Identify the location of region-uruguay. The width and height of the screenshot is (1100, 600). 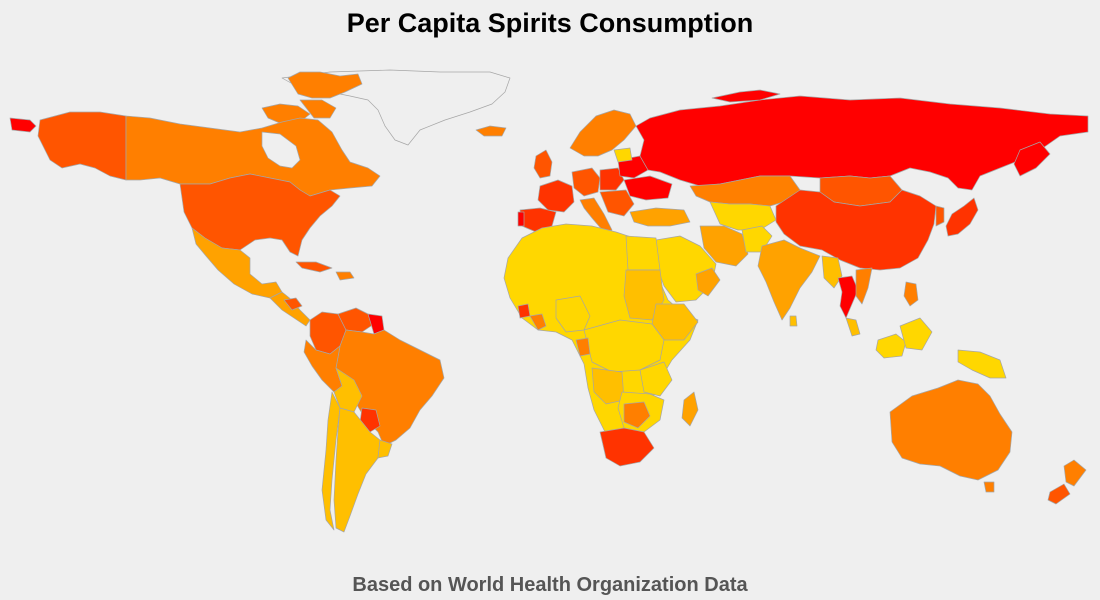
(385, 449).